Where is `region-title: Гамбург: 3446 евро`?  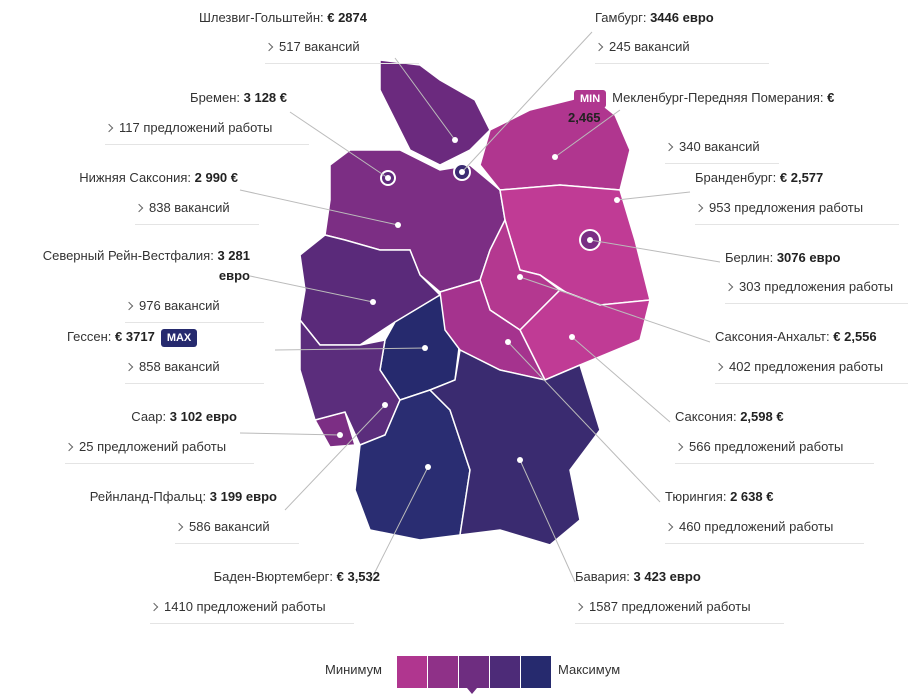 region-title: Гамбург: 3446 евро is located at coordinates (695, 18).